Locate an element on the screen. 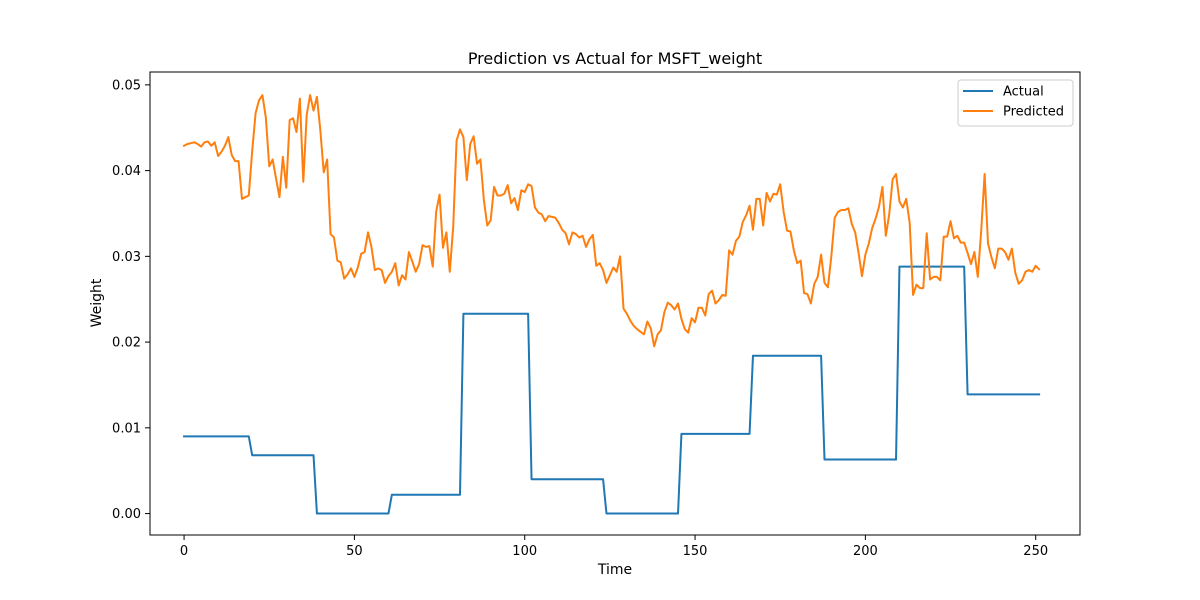 This screenshot has width=1200, height=600. y-axis-label: Weight is located at coordinates (97, 302).